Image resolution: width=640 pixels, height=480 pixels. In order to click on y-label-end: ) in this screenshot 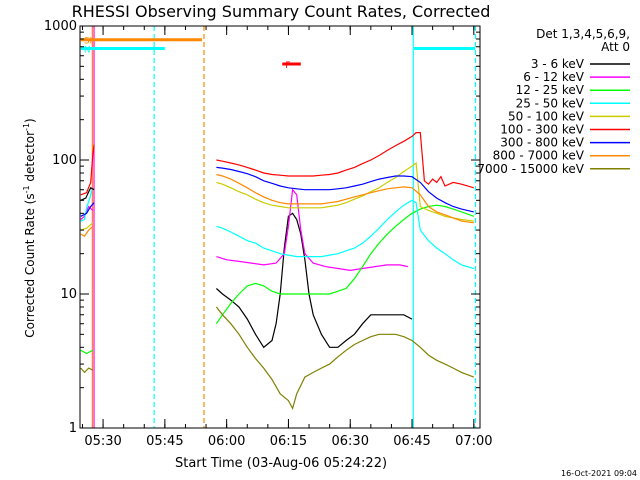, I will do `click(30, 120)`.